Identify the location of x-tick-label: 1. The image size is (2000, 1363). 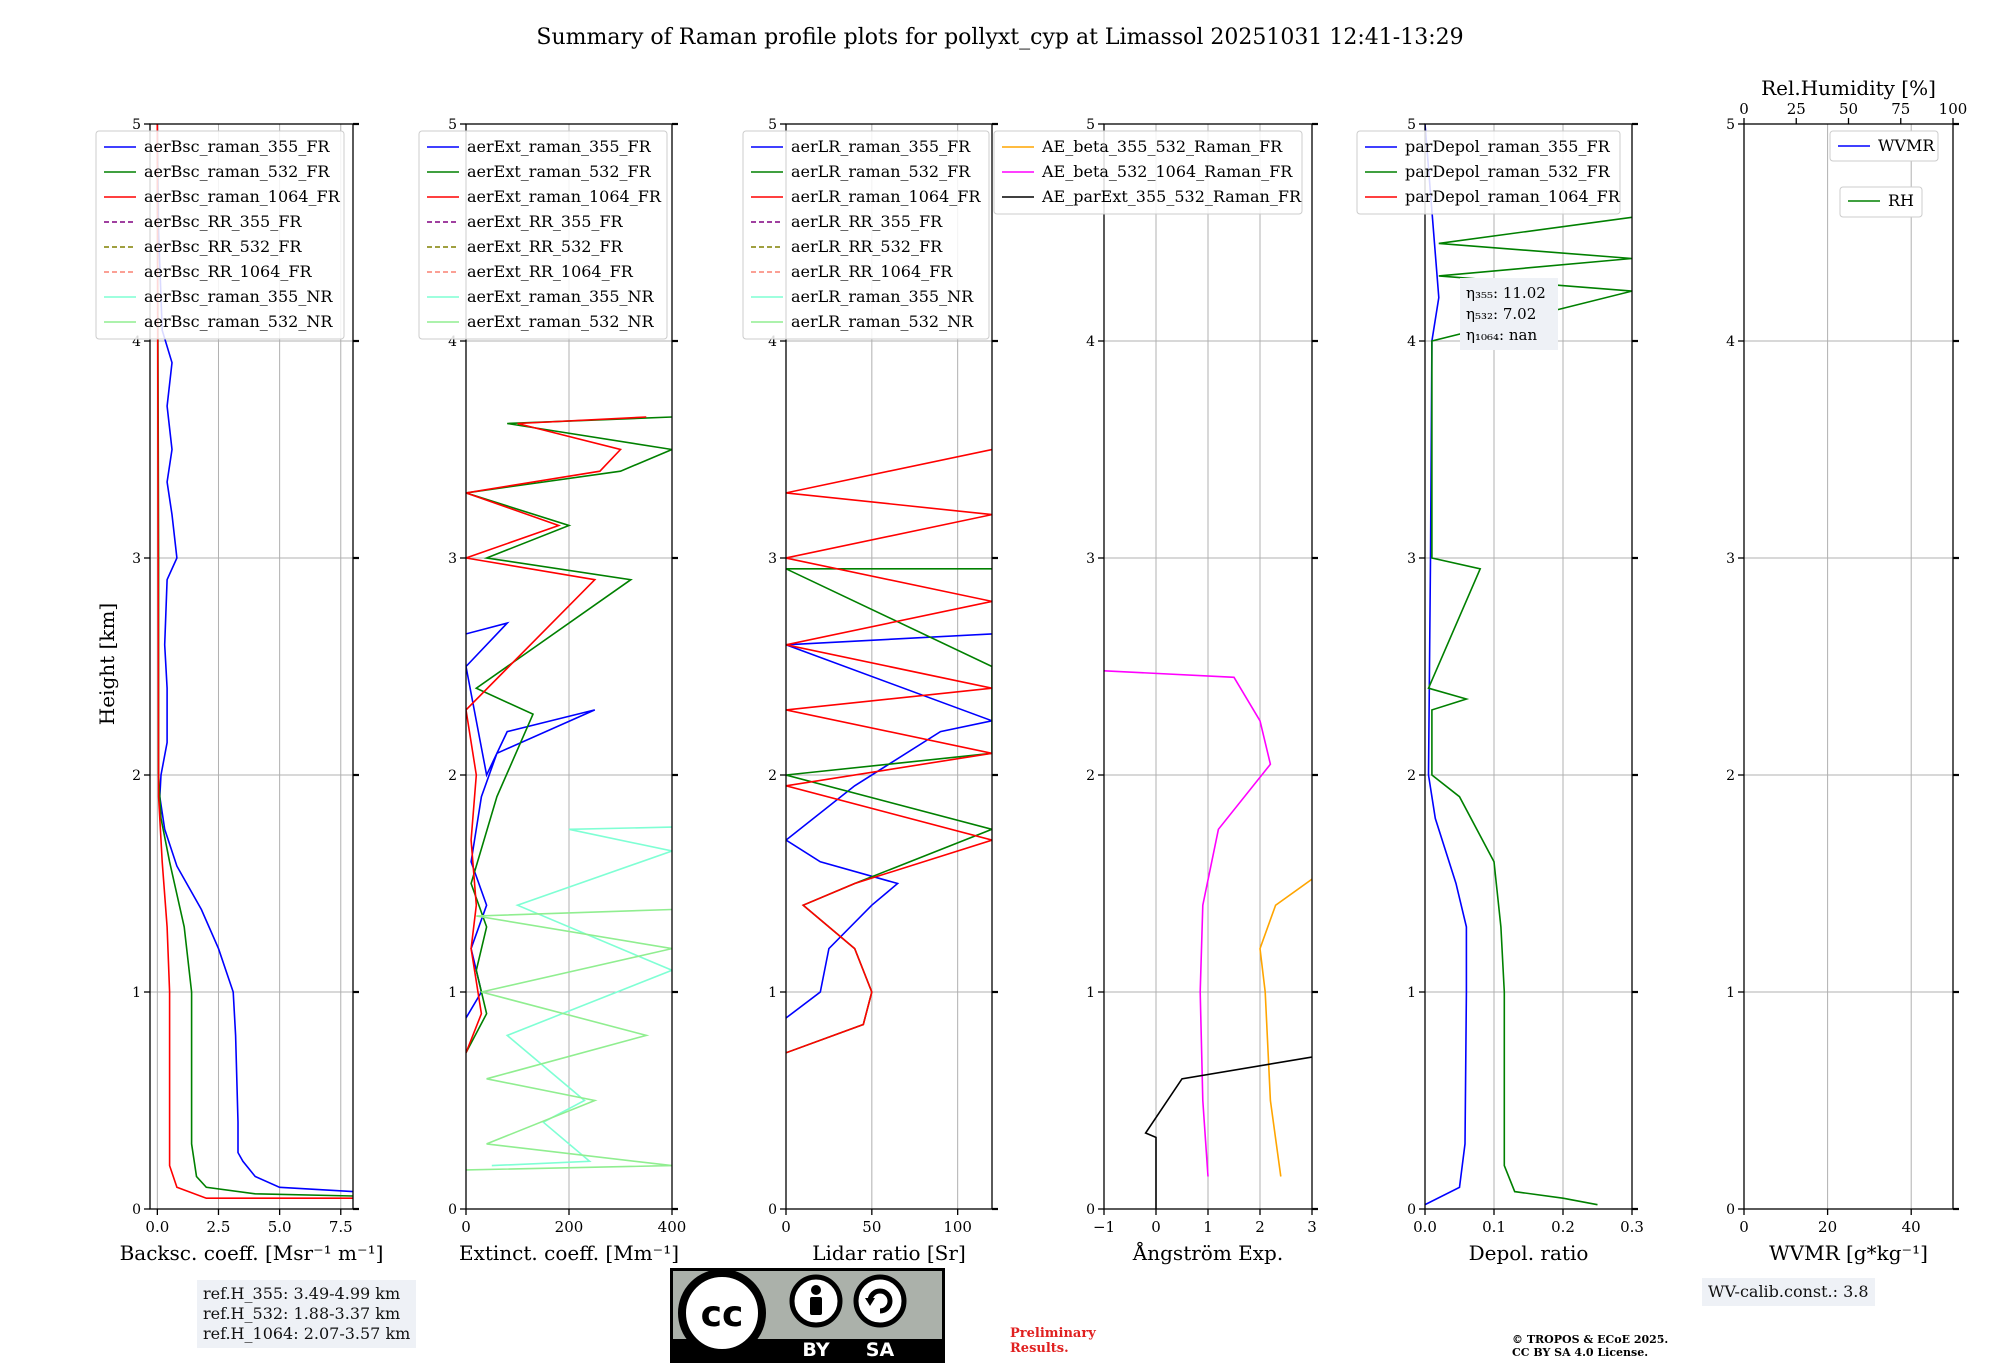
(1208, 1227).